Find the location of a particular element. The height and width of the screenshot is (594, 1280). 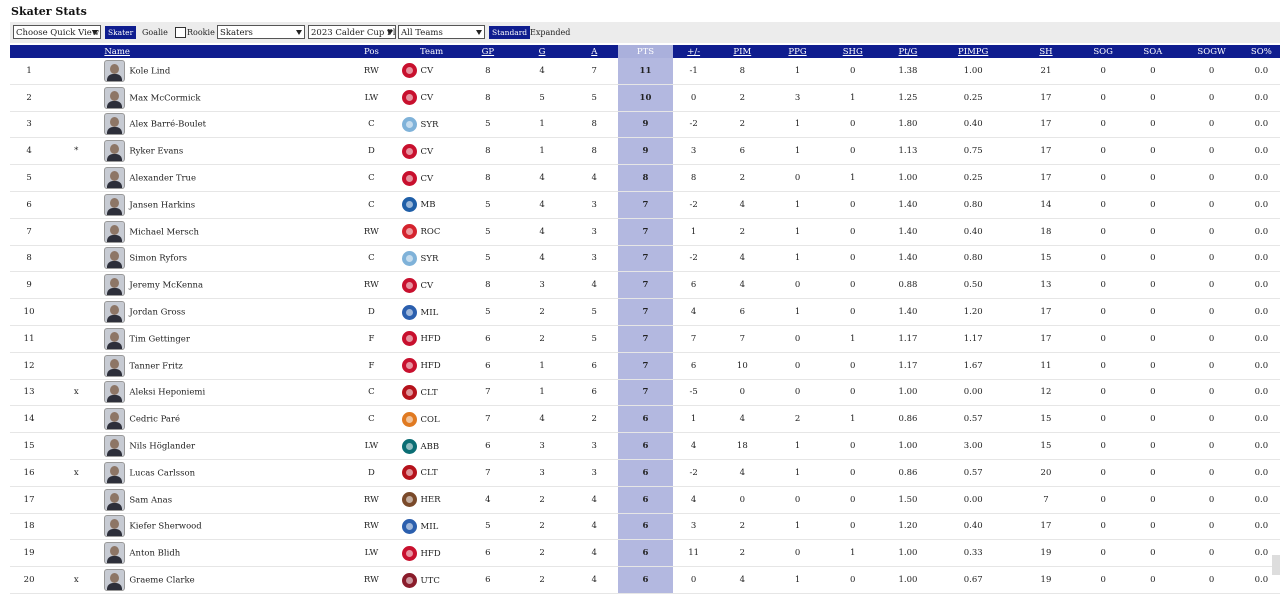

team-cell-text: ABB is located at coordinates (430, 446).